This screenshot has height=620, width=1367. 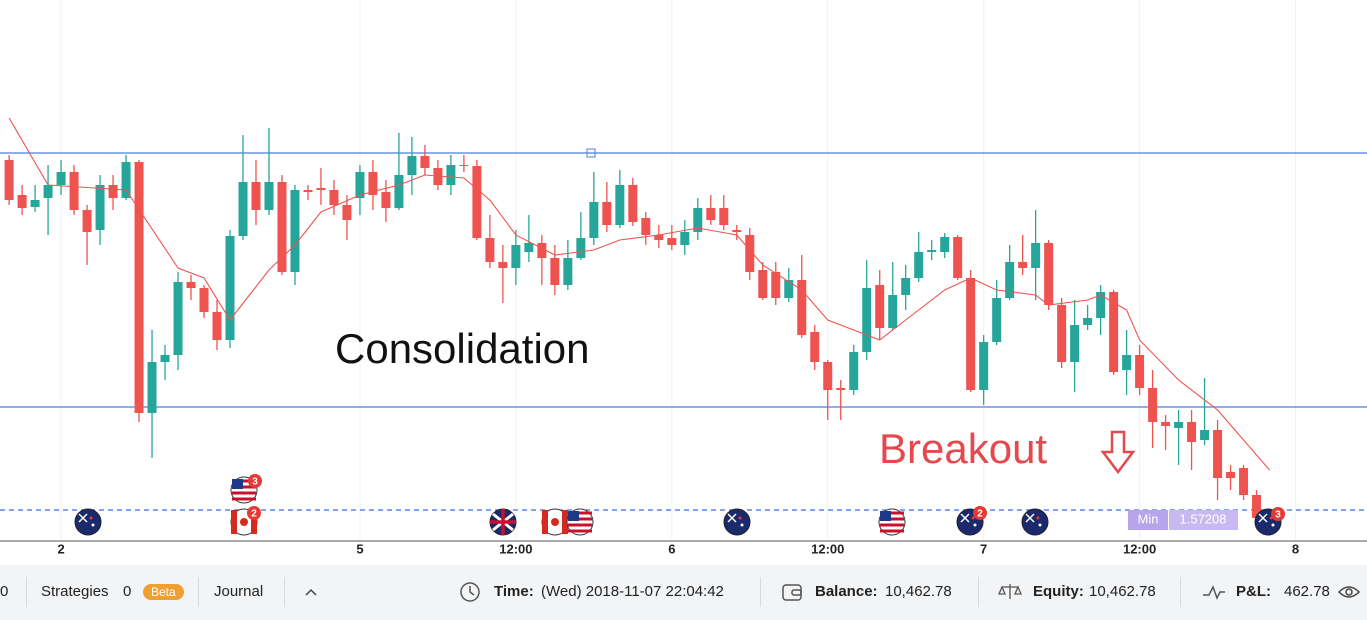 I want to click on event-badge-count: 2, so click(x=254, y=514).